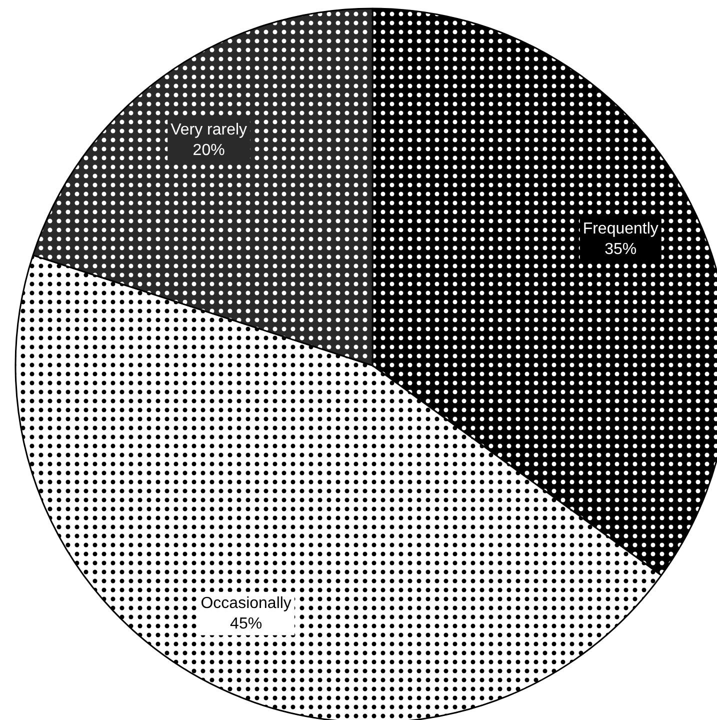 The width and height of the screenshot is (717, 720). I want to click on data-label: 20%, so click(208, 150).